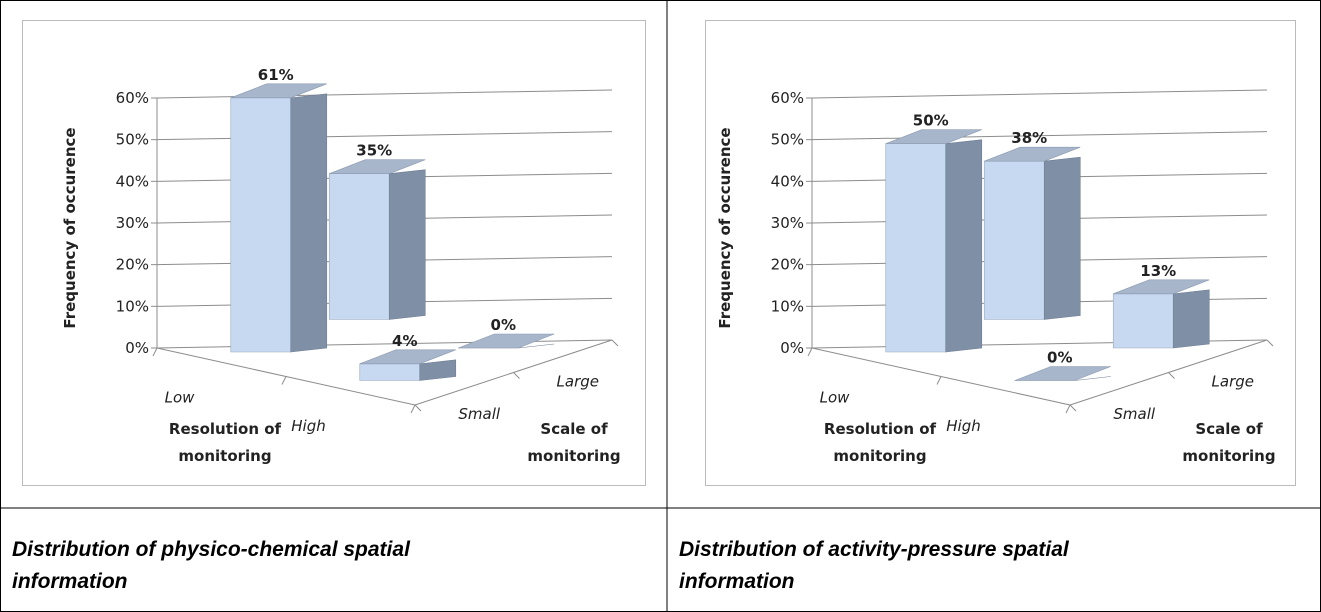 The width and height of the screenshot is (1321, 612). What do you see at coordinates (374, 151) in the screenshot?
I see `data-label: 35%` at bounding box center [374, 151].